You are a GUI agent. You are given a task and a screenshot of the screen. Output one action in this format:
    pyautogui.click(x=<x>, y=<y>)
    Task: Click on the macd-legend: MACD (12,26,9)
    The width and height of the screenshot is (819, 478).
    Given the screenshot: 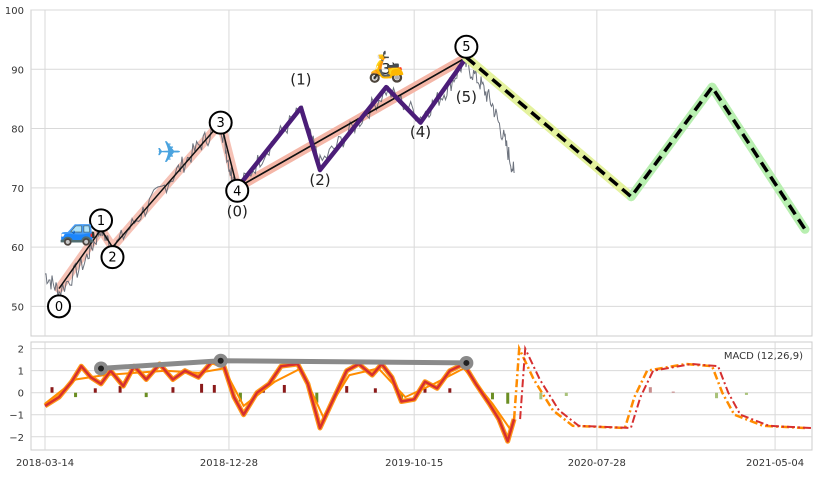 What is the action you would take?
    pyautogui.click(x=763, y=356)
    